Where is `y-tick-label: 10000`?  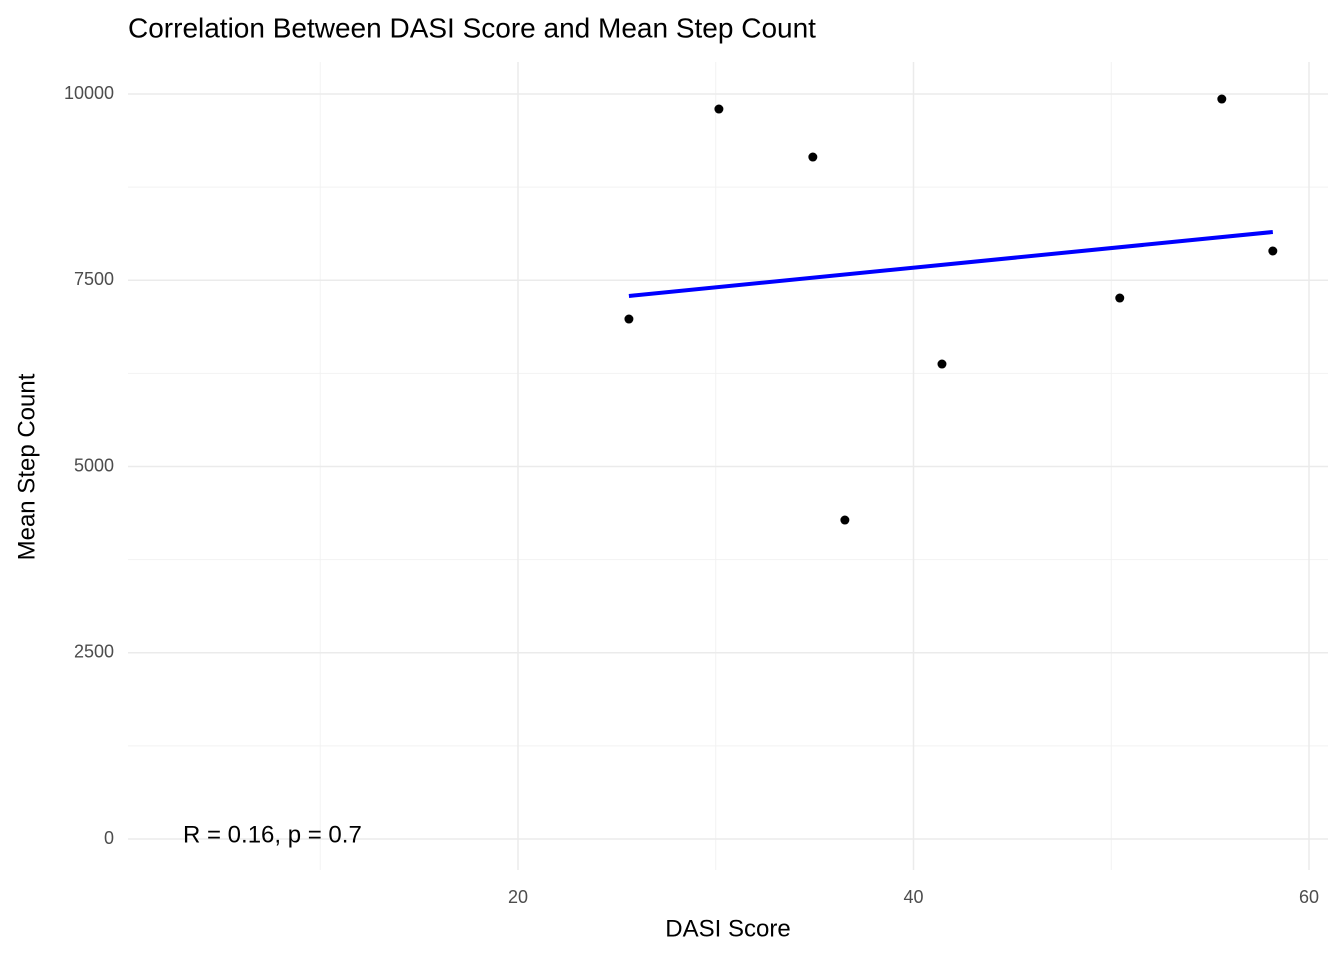
y-tick-label: 10000 is located at coordinates (89, 93).